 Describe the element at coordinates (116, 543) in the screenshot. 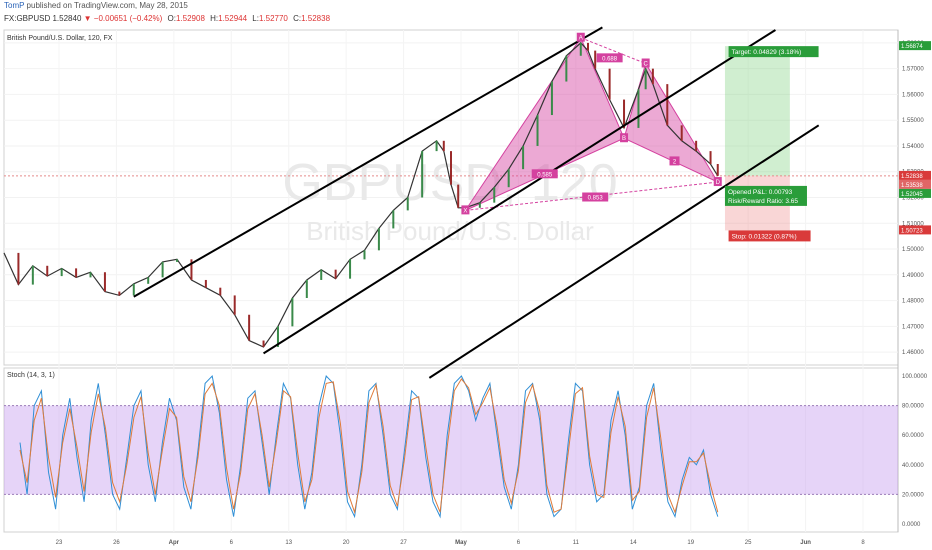

I see `time-tick-label: 26` at that location.